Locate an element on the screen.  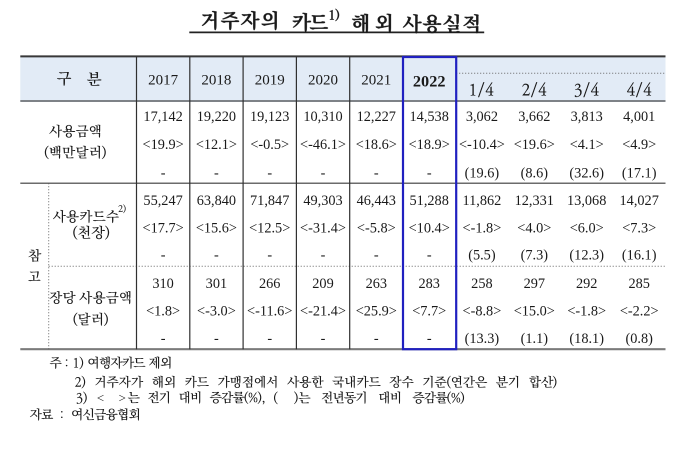
svg-text: 17,142 is located at coordinates (162, 117).